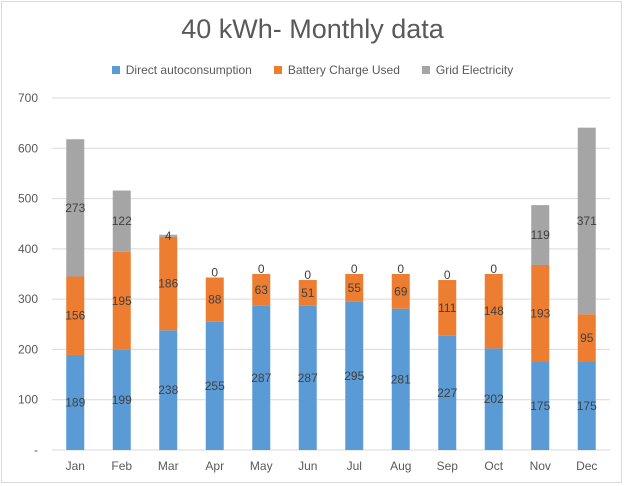  What do you see at coordinates (28, 148) in the screenshot?
I see `y-tick-label: 600` at bounding box center [28, 148].